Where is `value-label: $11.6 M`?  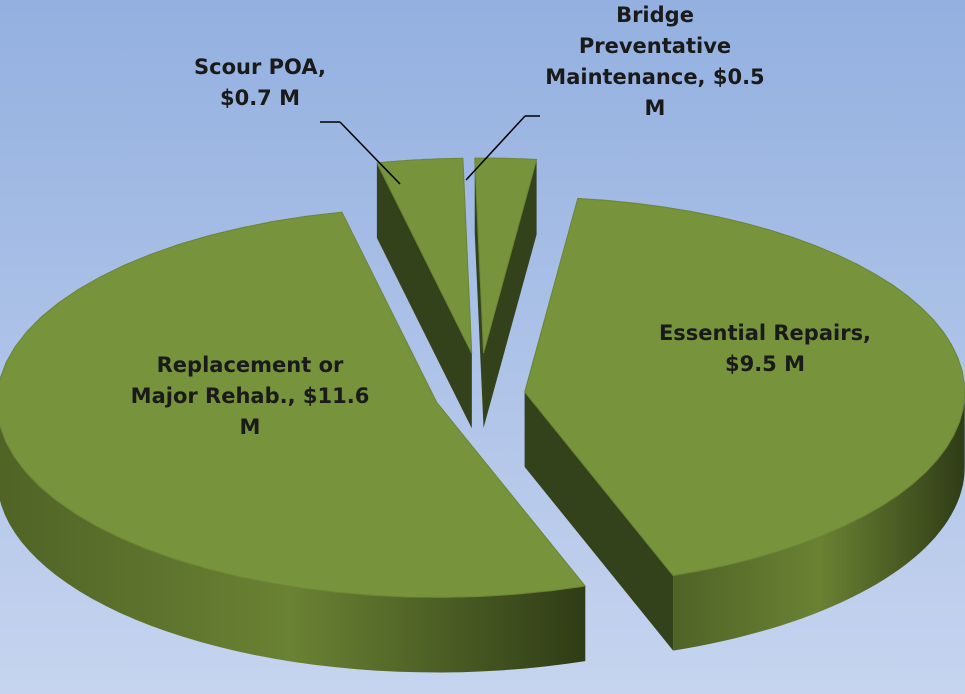
value-label: $11.6 M is located at coordinates (304, 411).